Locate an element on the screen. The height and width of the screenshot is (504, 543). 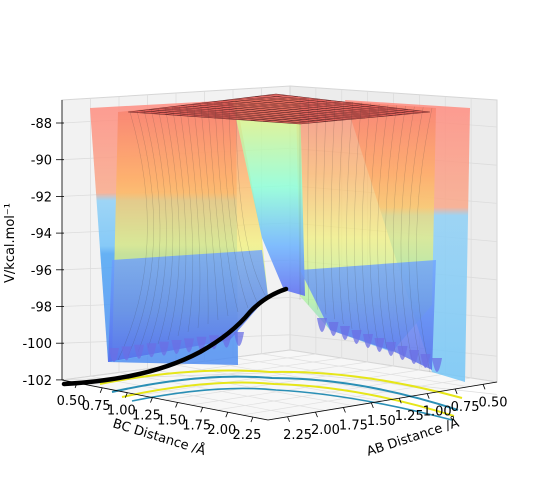
ab-tick-label: 0.50 is located at coordinates (493, 402).